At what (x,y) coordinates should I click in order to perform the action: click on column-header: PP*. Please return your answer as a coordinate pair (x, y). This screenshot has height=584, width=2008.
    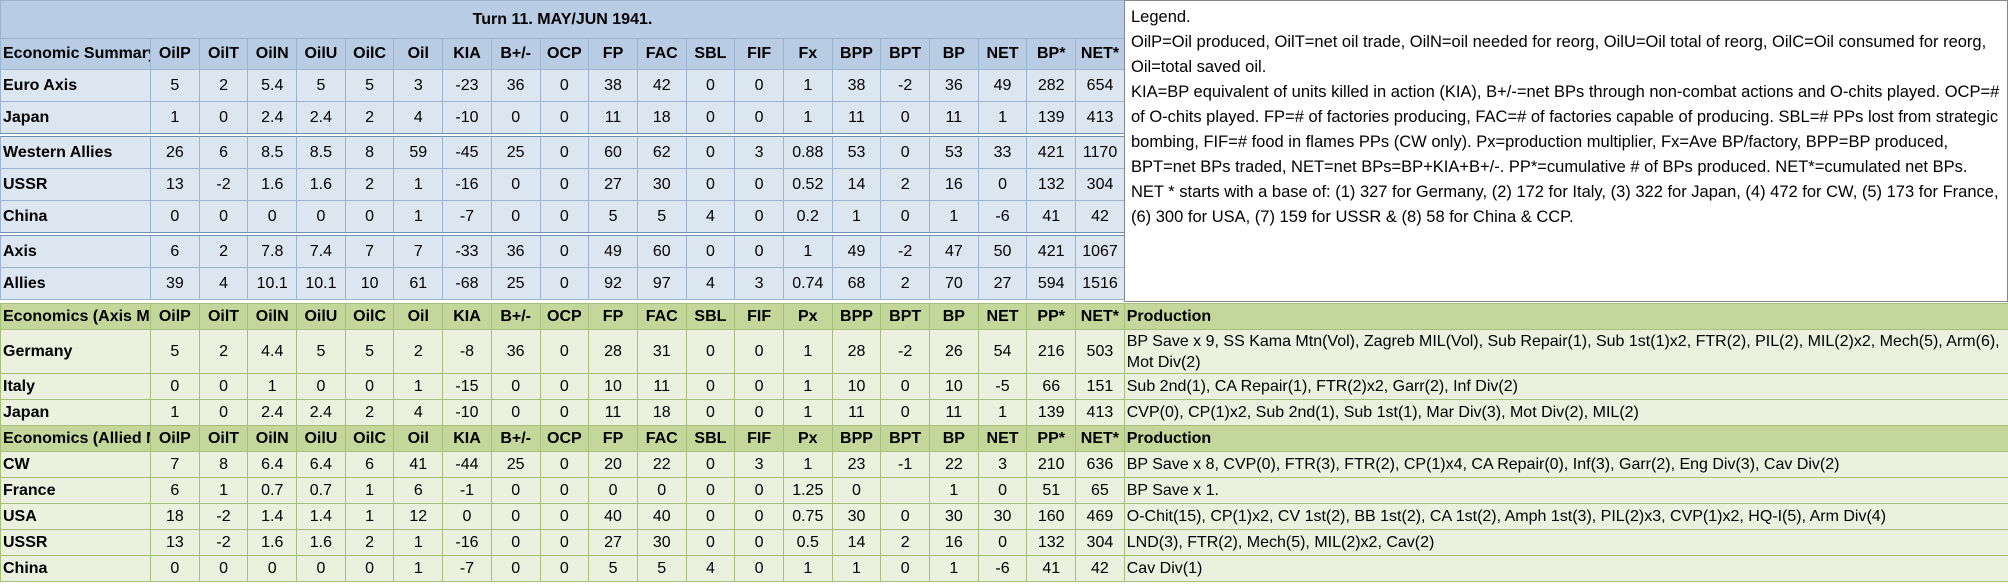
    Looking at the image, I should click on (1051, 438).